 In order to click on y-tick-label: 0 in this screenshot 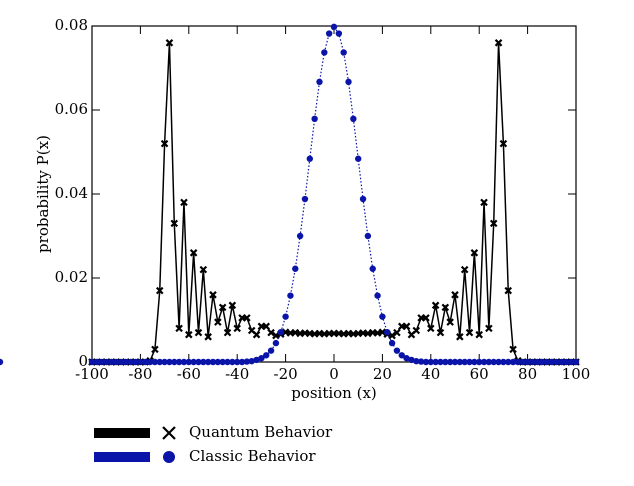, I will do `click(83, 361)`.